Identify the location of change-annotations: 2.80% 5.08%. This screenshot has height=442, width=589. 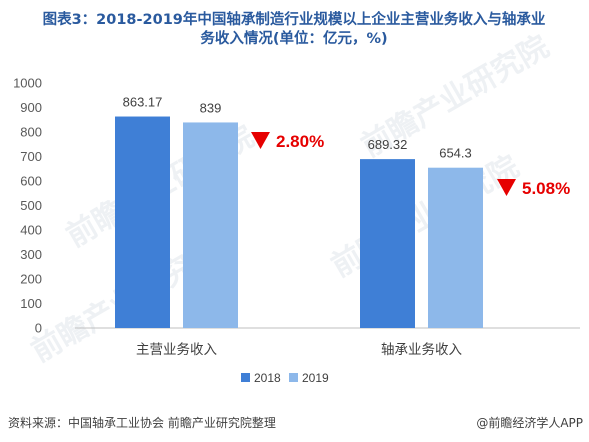
(410, 165).